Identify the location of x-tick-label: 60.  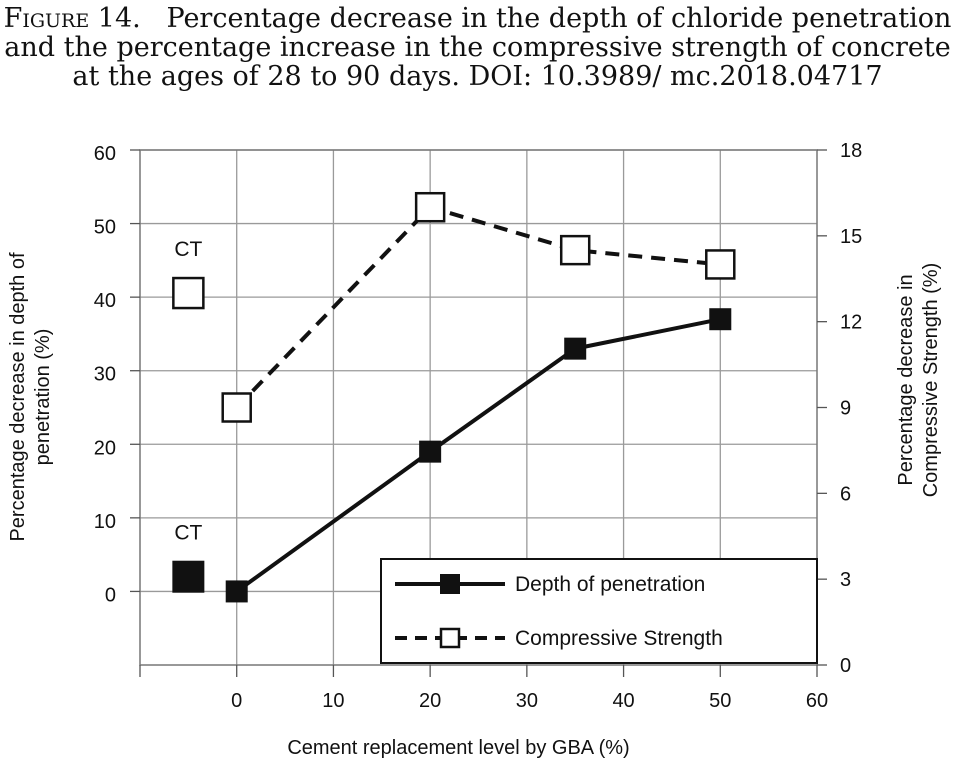
(817, 701).